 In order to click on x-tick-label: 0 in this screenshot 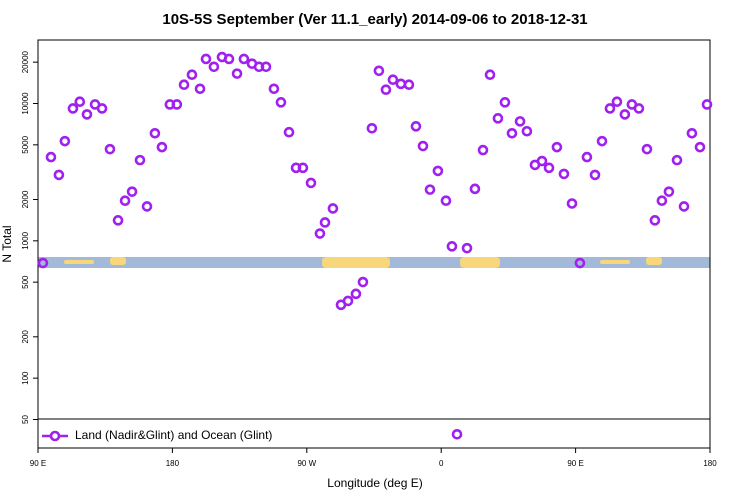, I will do `click(441, 463)`.